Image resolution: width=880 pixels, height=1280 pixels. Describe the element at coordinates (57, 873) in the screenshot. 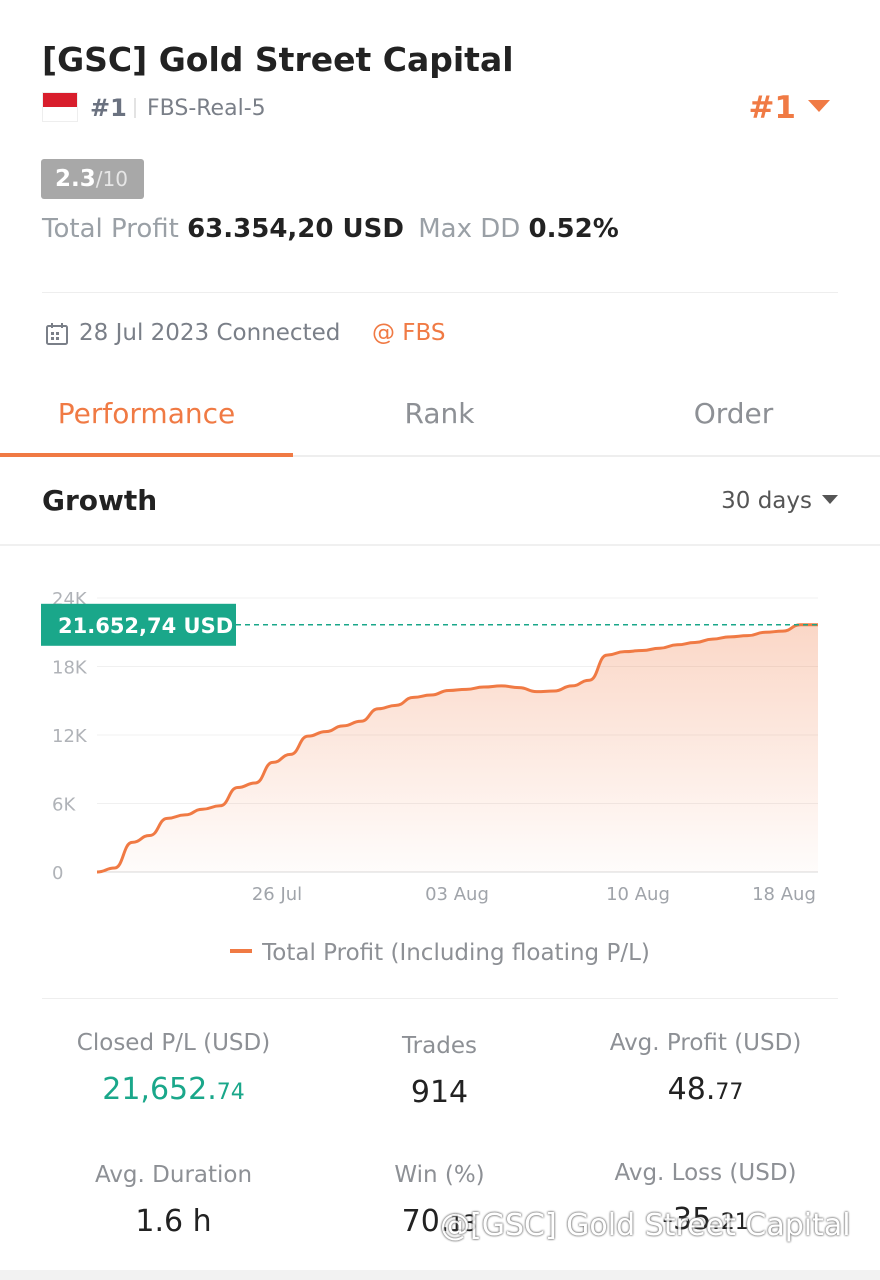

I see `y-tick-label: 0` at that location.